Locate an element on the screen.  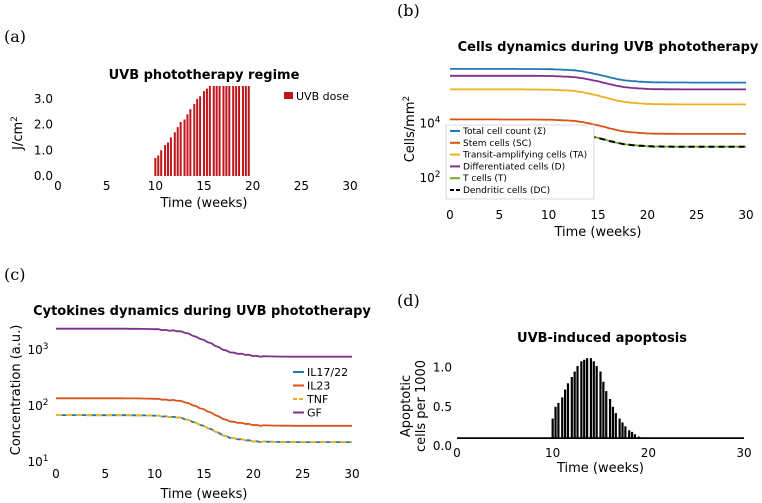
y-tick-label: 0.5 is located at coordinates (442, 407).